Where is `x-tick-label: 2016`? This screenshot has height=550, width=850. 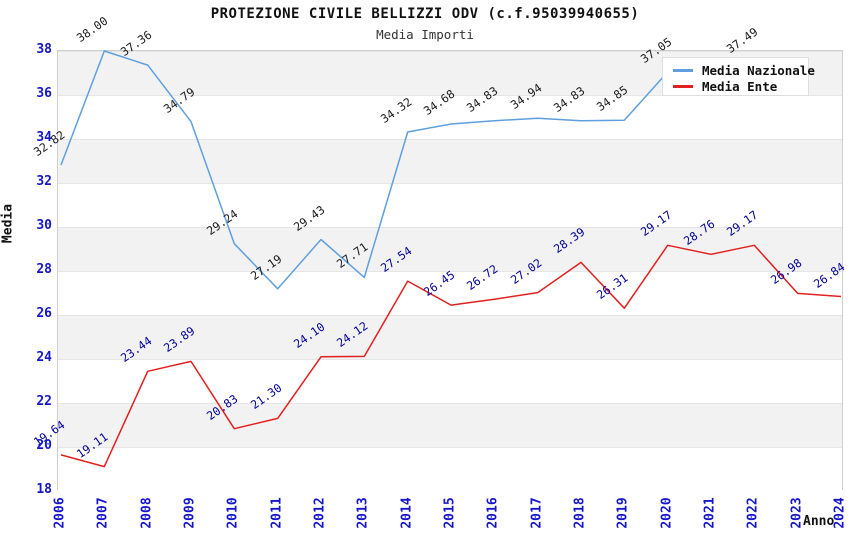
x-tick-label: 2016 is located at coordinates (493, 513).